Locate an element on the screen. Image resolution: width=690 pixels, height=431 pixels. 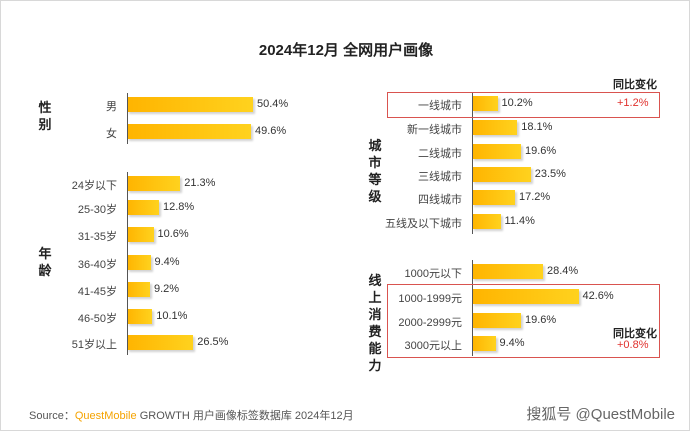
data-label: 21.3% is located at coordinates (200, 183).